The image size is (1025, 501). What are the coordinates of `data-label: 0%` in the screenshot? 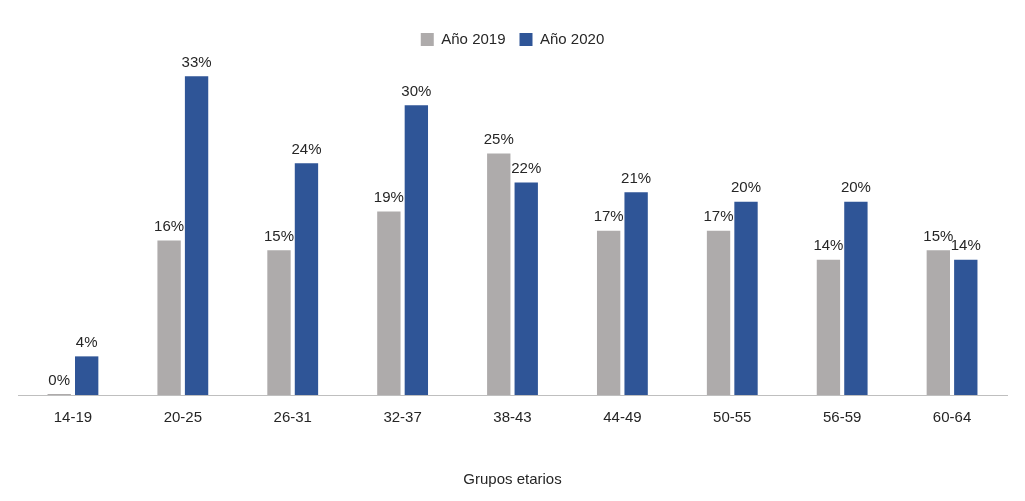 It's located at (59, 379).